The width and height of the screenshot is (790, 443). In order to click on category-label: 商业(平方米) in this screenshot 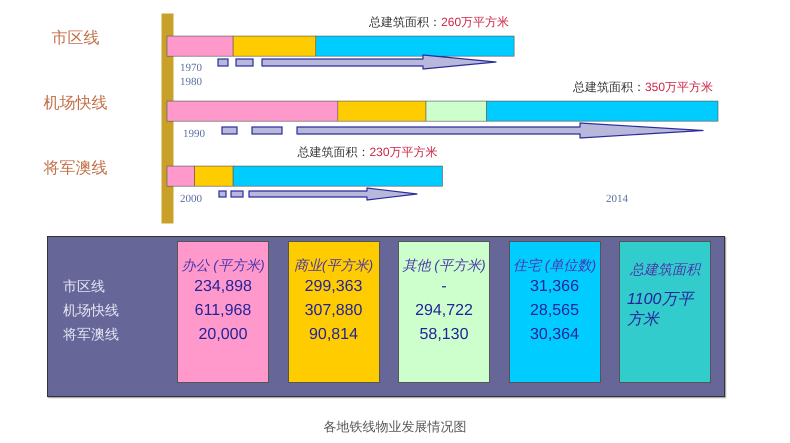, I will do `click(334, 266)`.